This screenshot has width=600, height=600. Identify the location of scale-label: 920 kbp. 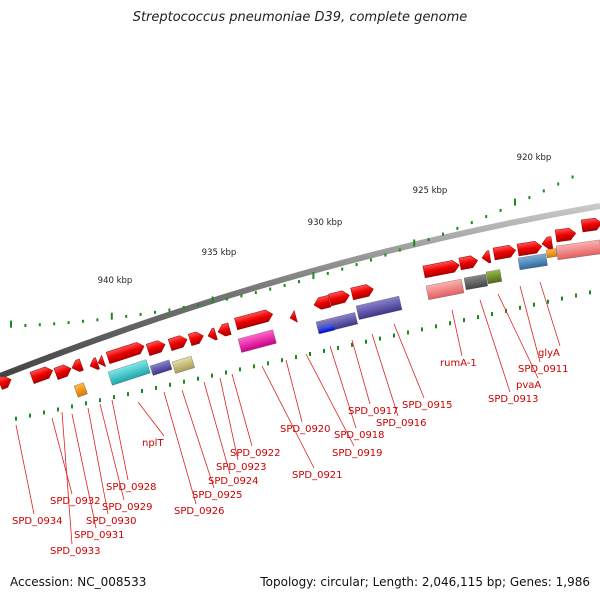
(534, 158).